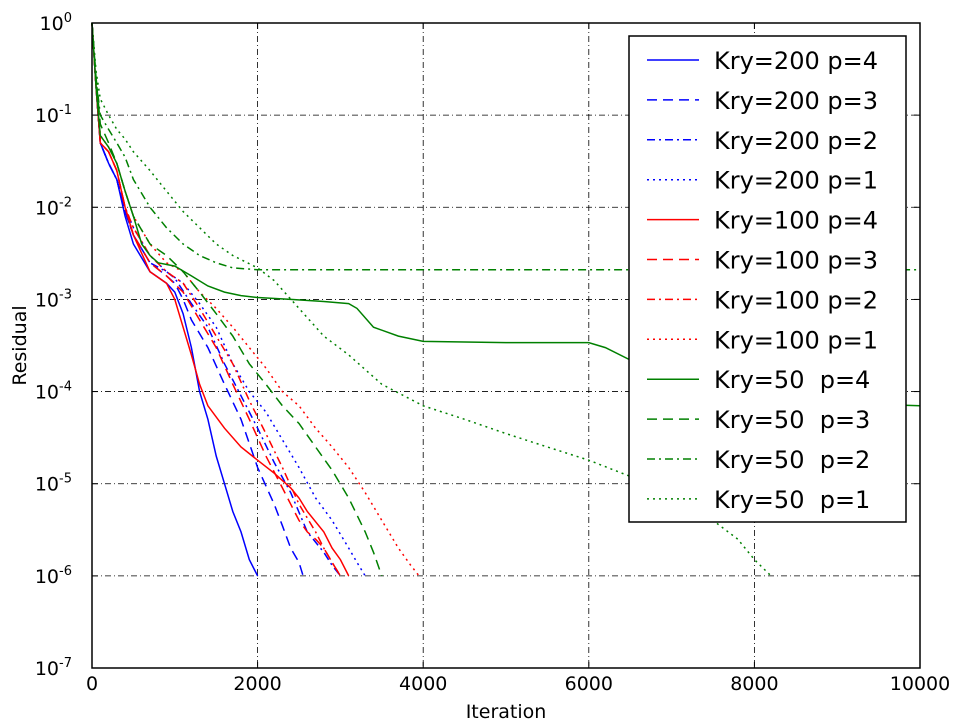 Image resolution: width=958 pixels, height=724 pixels. I want to click on y-tick-label: 10⁰, so click(56, 23).